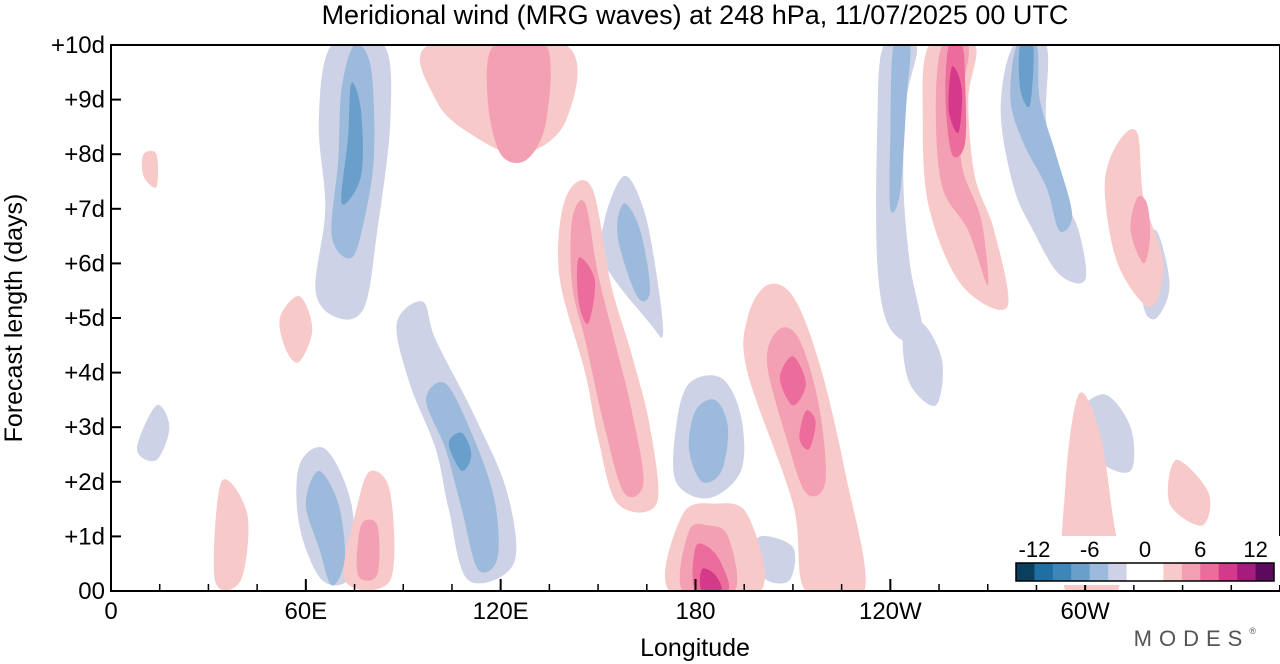 The image size is (1280, 664). What do you see at coordinates (900, 129) in the screenshot?
I see `contour-b15` at bounding box center [900, 129].